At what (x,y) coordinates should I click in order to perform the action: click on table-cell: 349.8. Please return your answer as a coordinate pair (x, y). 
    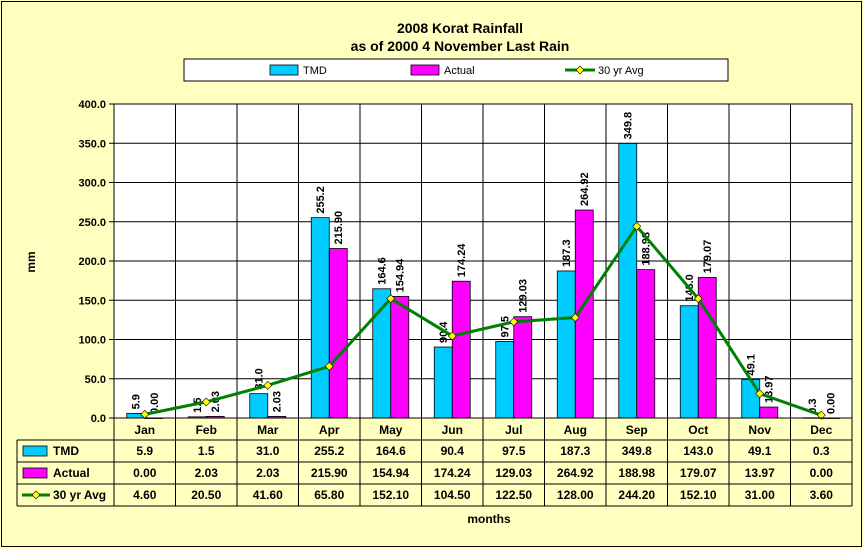
    Looking at the image, I should click on (637, 451).